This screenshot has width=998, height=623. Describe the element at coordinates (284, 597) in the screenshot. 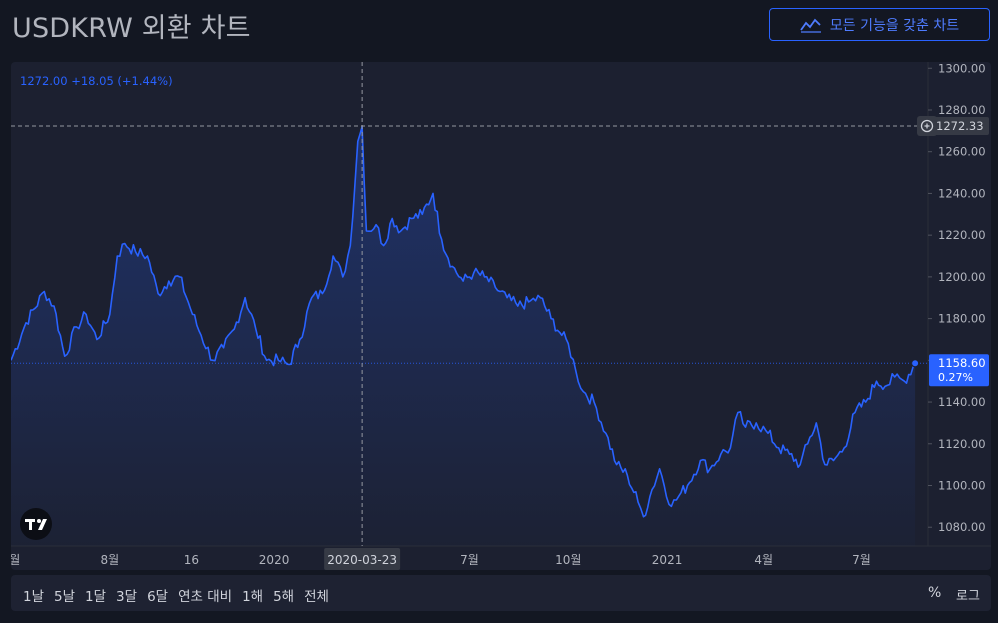

I see `range-5y: 5해` at that location.